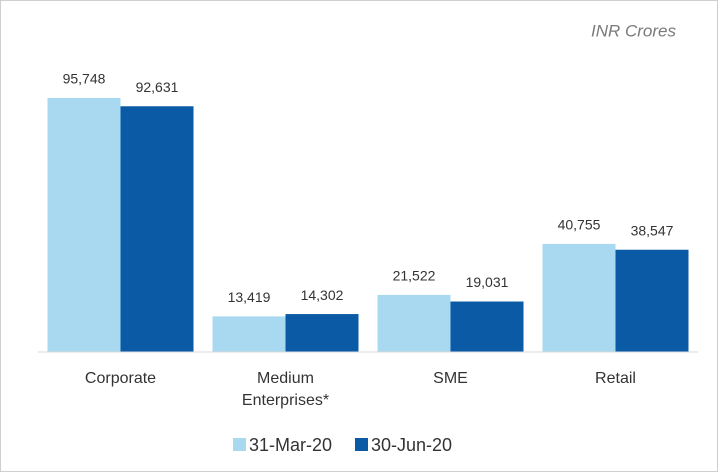  What do you see at coordinates (84, 79) in the screenshot?
I see `value-label: 95,748` at bounding box center [84, 79].